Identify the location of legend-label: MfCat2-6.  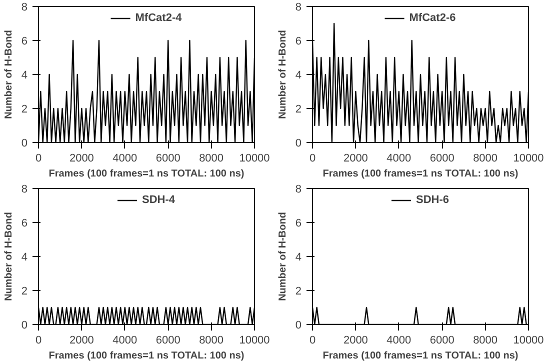
(432, 18).